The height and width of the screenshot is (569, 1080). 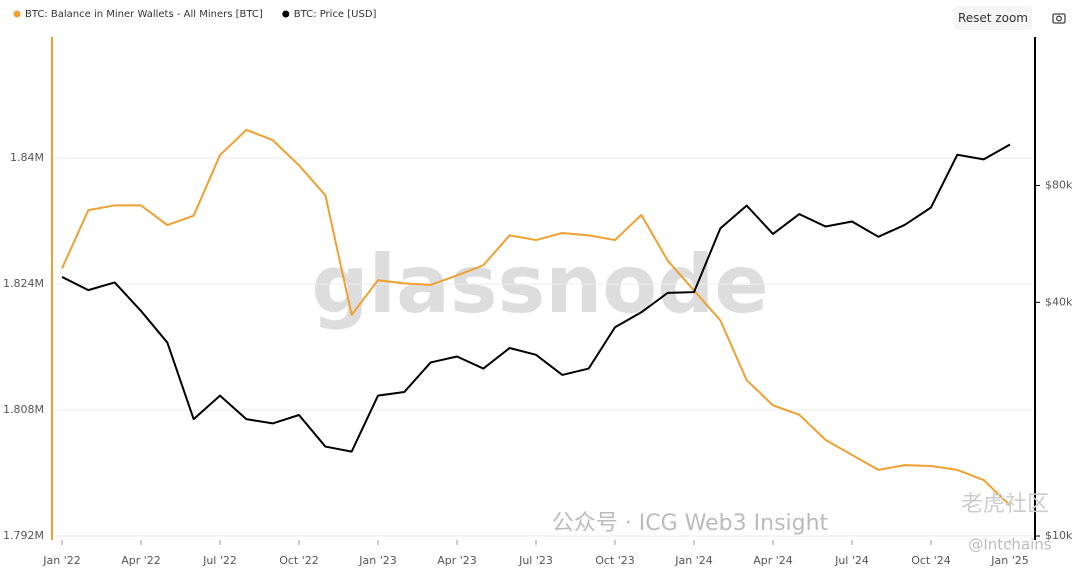 What do you see at coordinates (931, 560) in the screenshot?
I see `x-tick-label: Oct '24` at bounding box center [931, 560].